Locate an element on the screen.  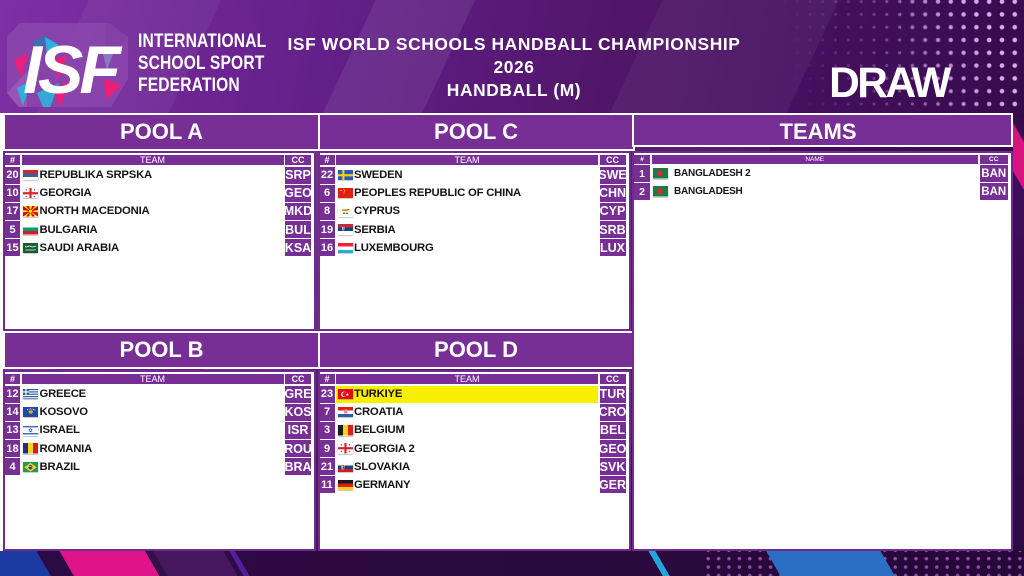
svg-text: ISF is located at coordinates (72, 69).